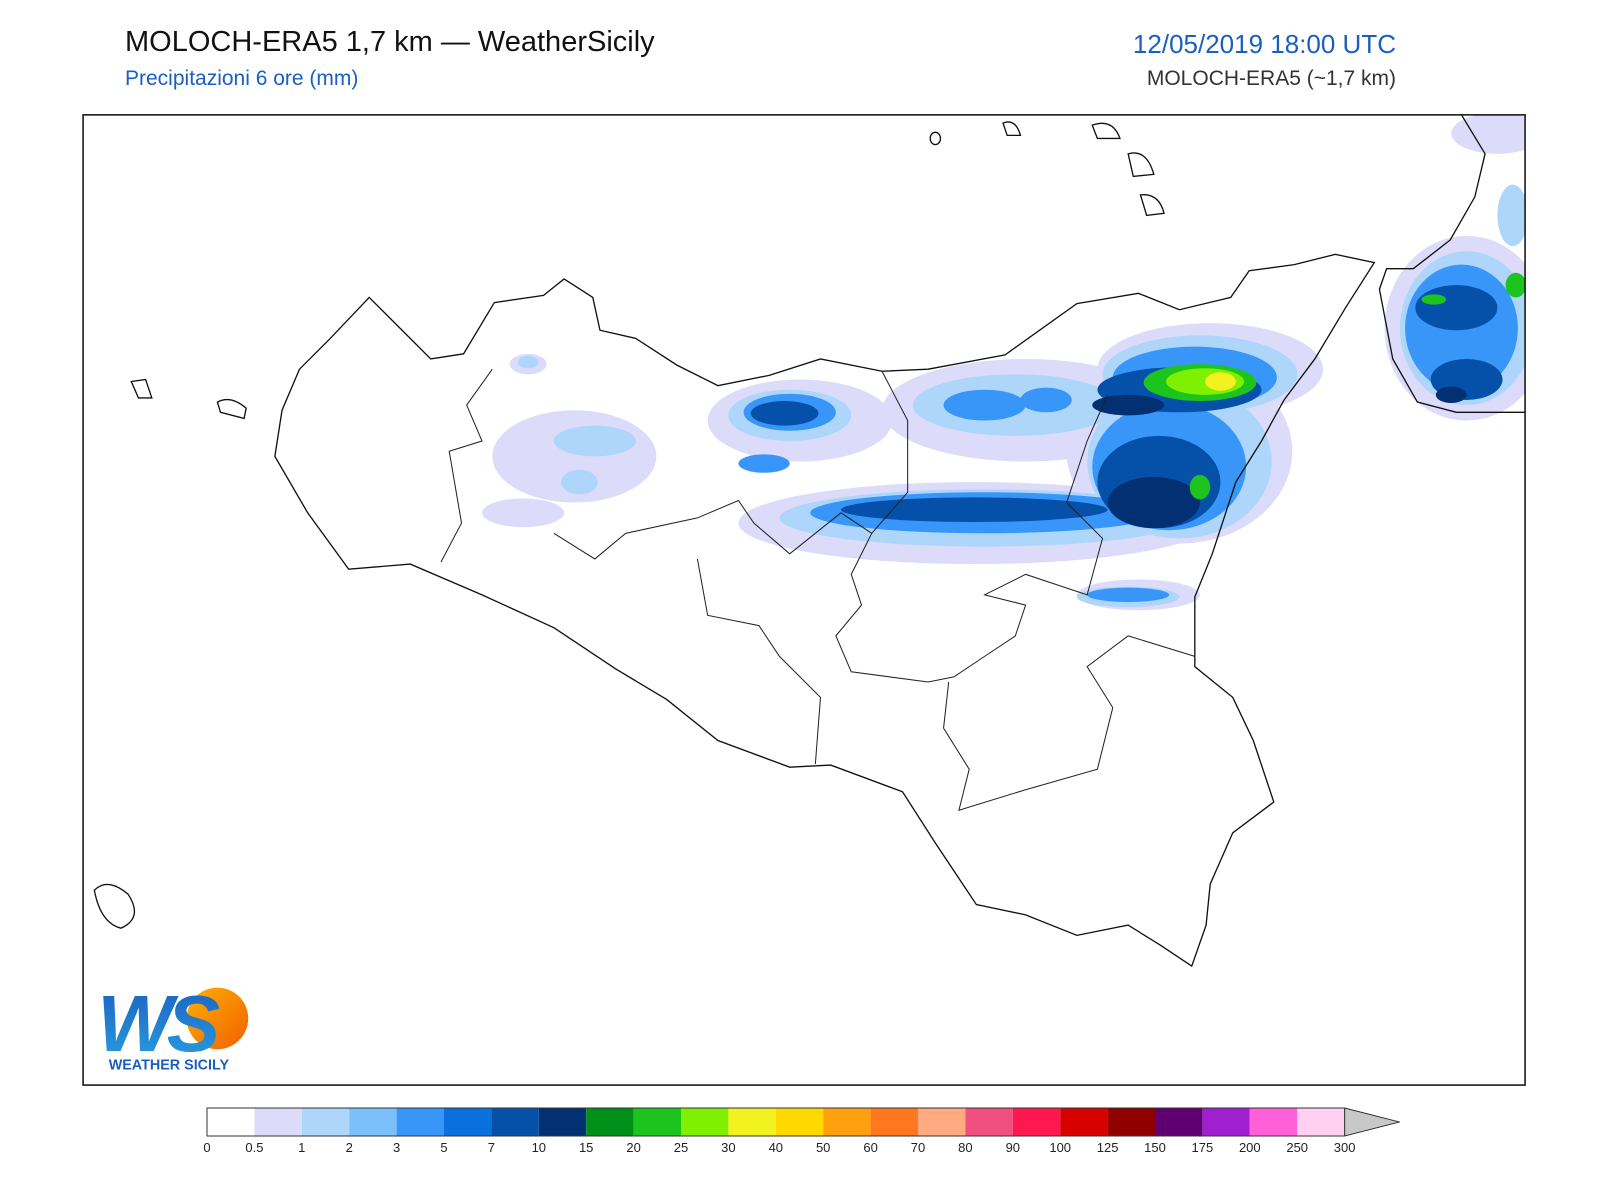 This screenshot has height=1200, width=1600. Describe the element at coordinates (728, 1147) in the screenshot. I see `colorbar-label: 30` at that location.